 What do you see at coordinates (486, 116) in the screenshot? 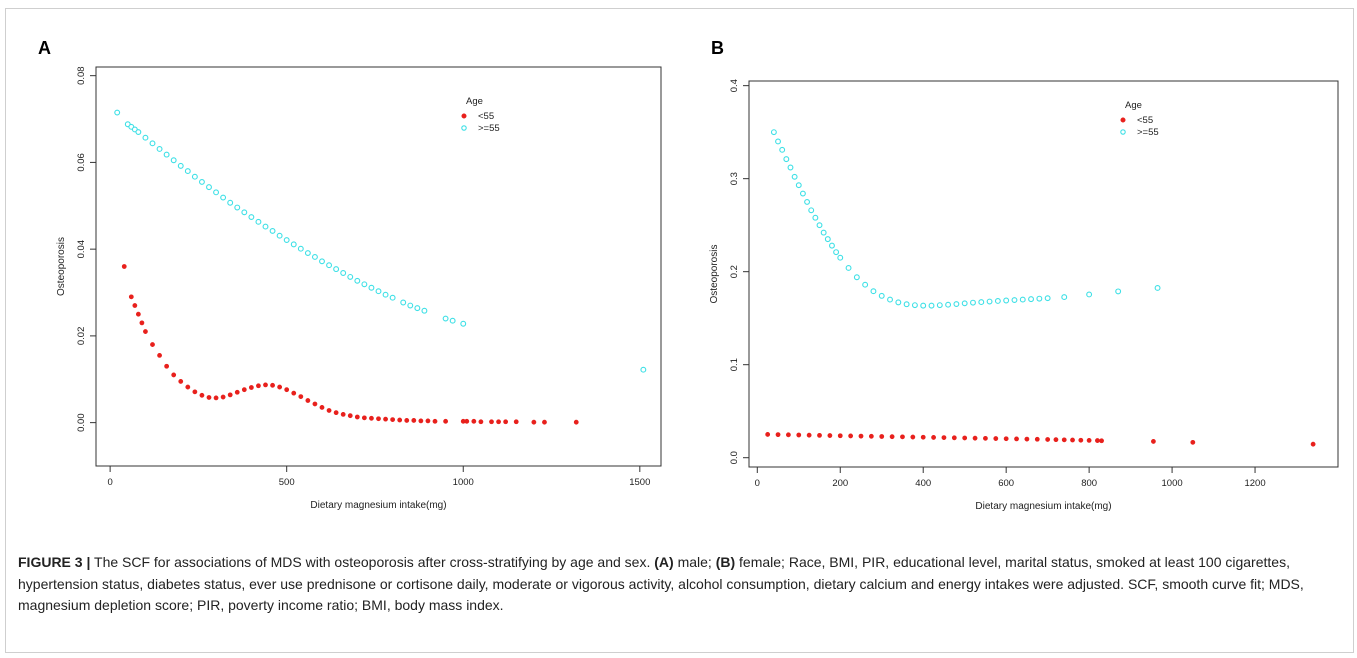
I see `legend-label: <55` at bounding box center [486, 116].